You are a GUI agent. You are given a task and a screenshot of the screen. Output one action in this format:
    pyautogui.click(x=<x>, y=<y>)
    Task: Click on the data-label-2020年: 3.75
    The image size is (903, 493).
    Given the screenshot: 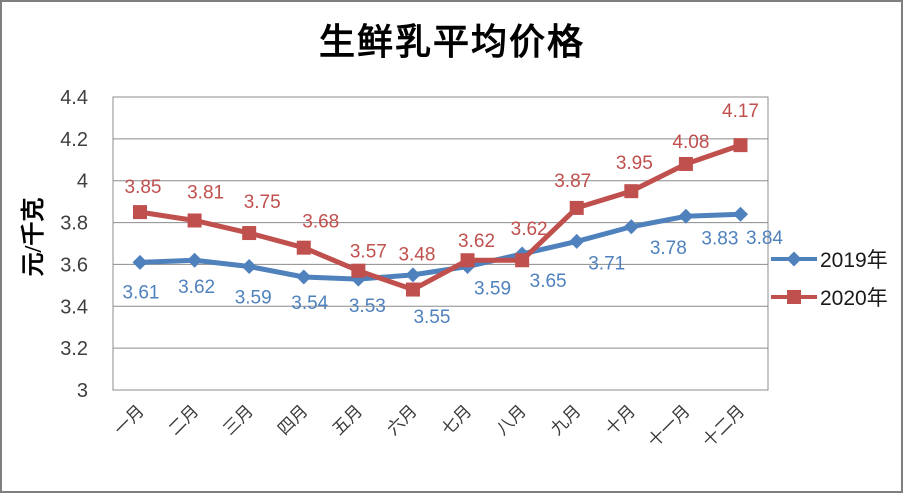 What is the action you would take?
    pyautogui.click(x=262, y=202)
    